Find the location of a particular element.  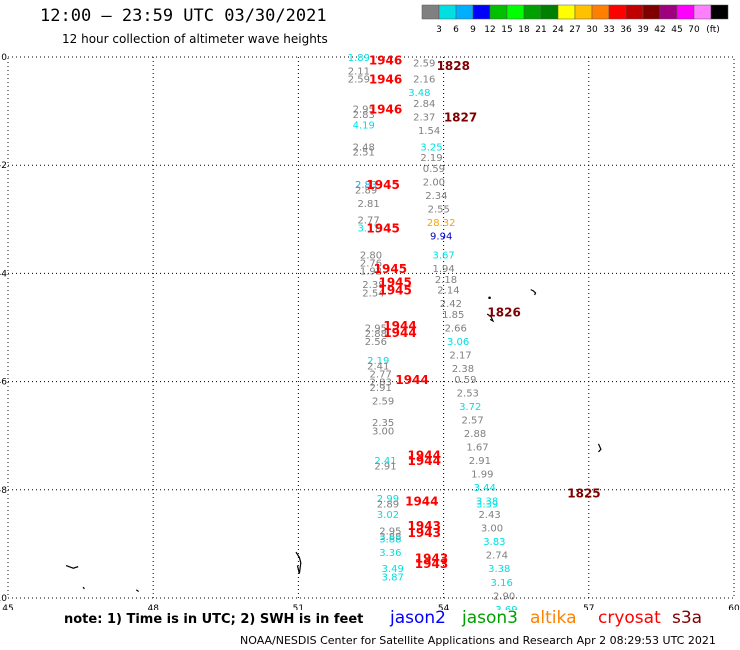

wave-height-label: 28.32 is located at coordinates (441, 223).